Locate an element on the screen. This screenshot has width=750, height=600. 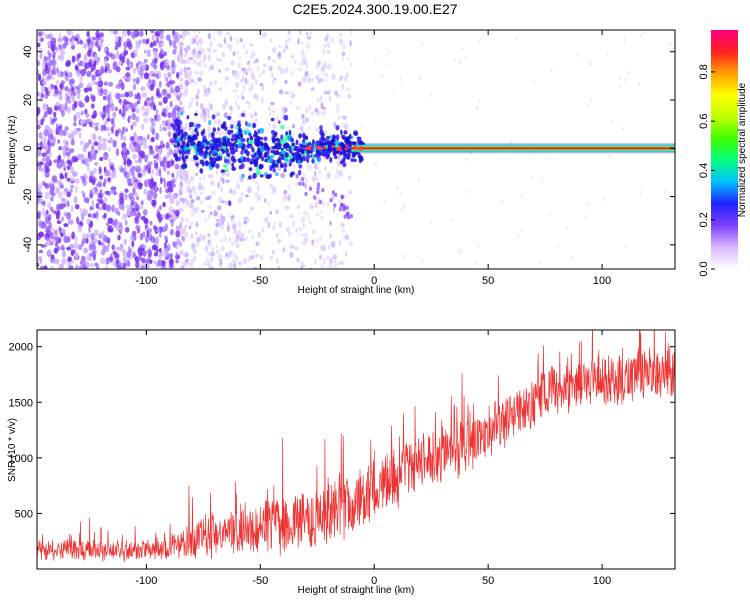
colorbar-tick-label: 0.4 is located at coordinates (704, 170).